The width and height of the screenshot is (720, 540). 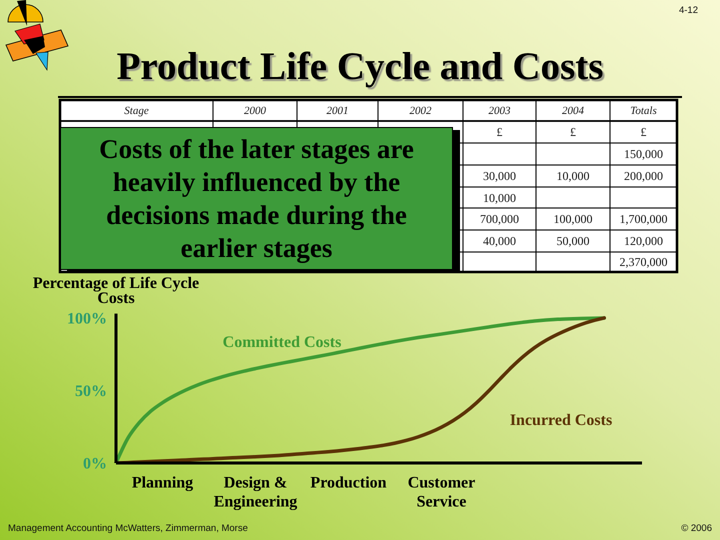 I want to click on y-tick-label: 0%, so click(x=95, y=464).